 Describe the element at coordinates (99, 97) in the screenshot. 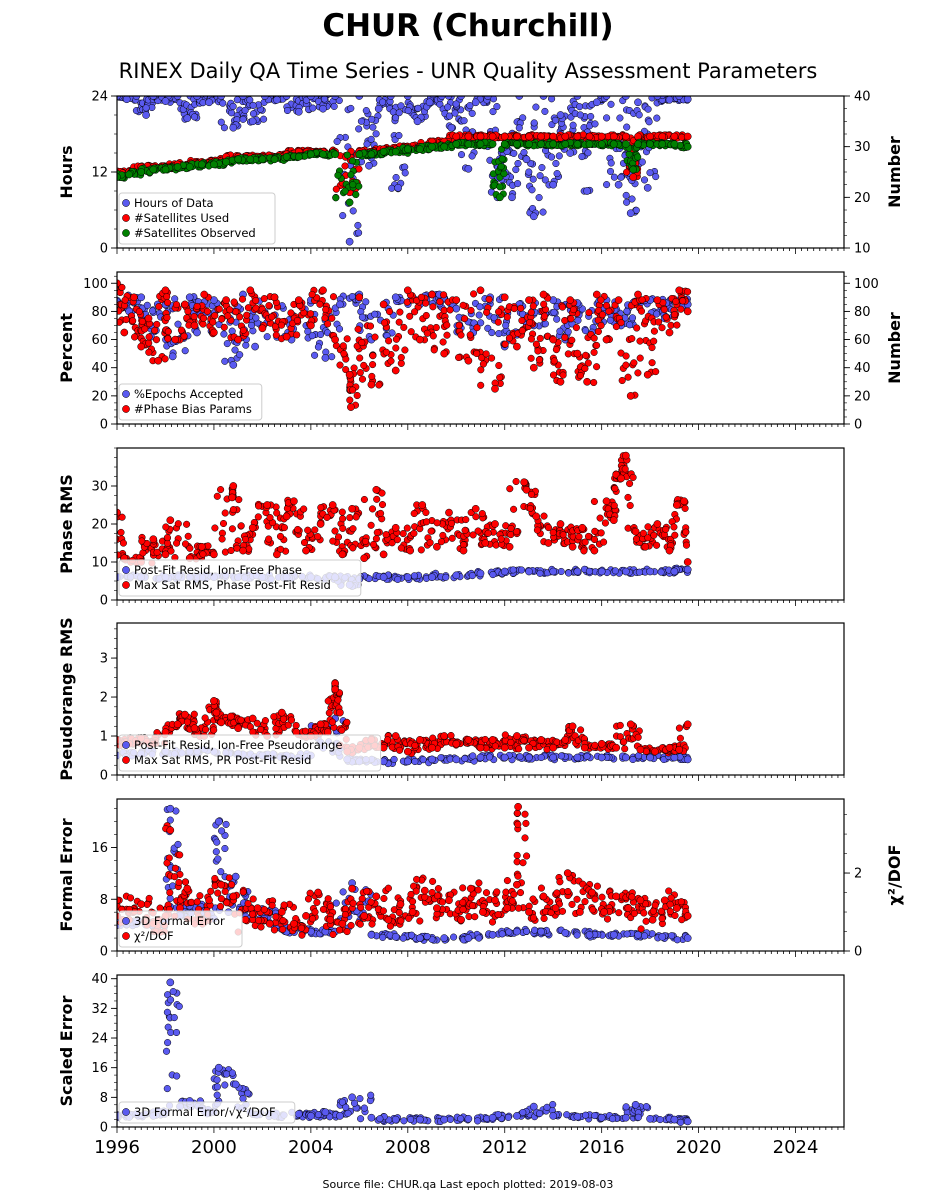

I see `y-tick-label: 24` at that location.